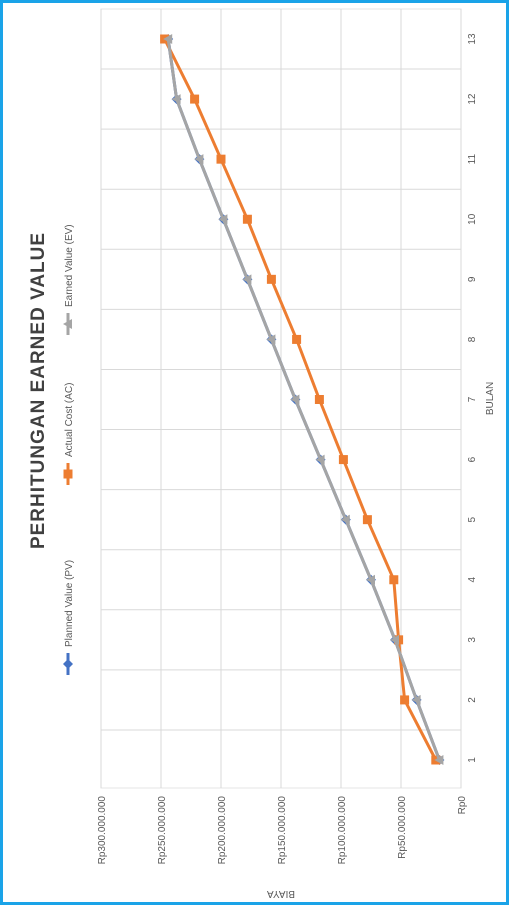 The height and width of the screenshot is (905, 509). What do you see at coordinates (162, 830) in the screenshot?
I see `y-tick-label: Rp250.000.000` at bounding box center [162, 830].